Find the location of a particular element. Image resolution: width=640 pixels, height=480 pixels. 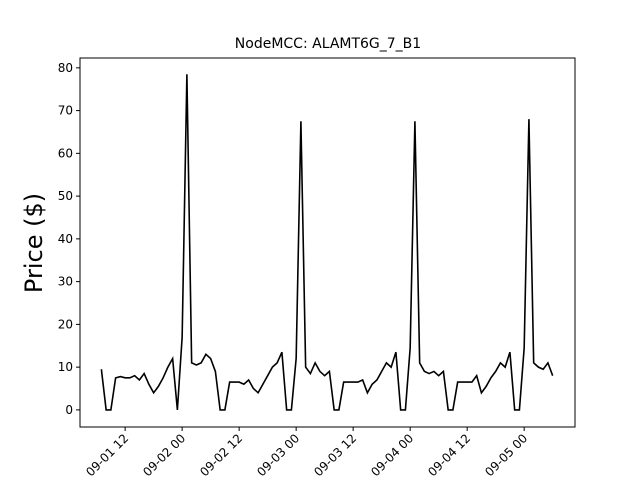

y-axis-label: Price ($) is located at coordinates (34, 243).